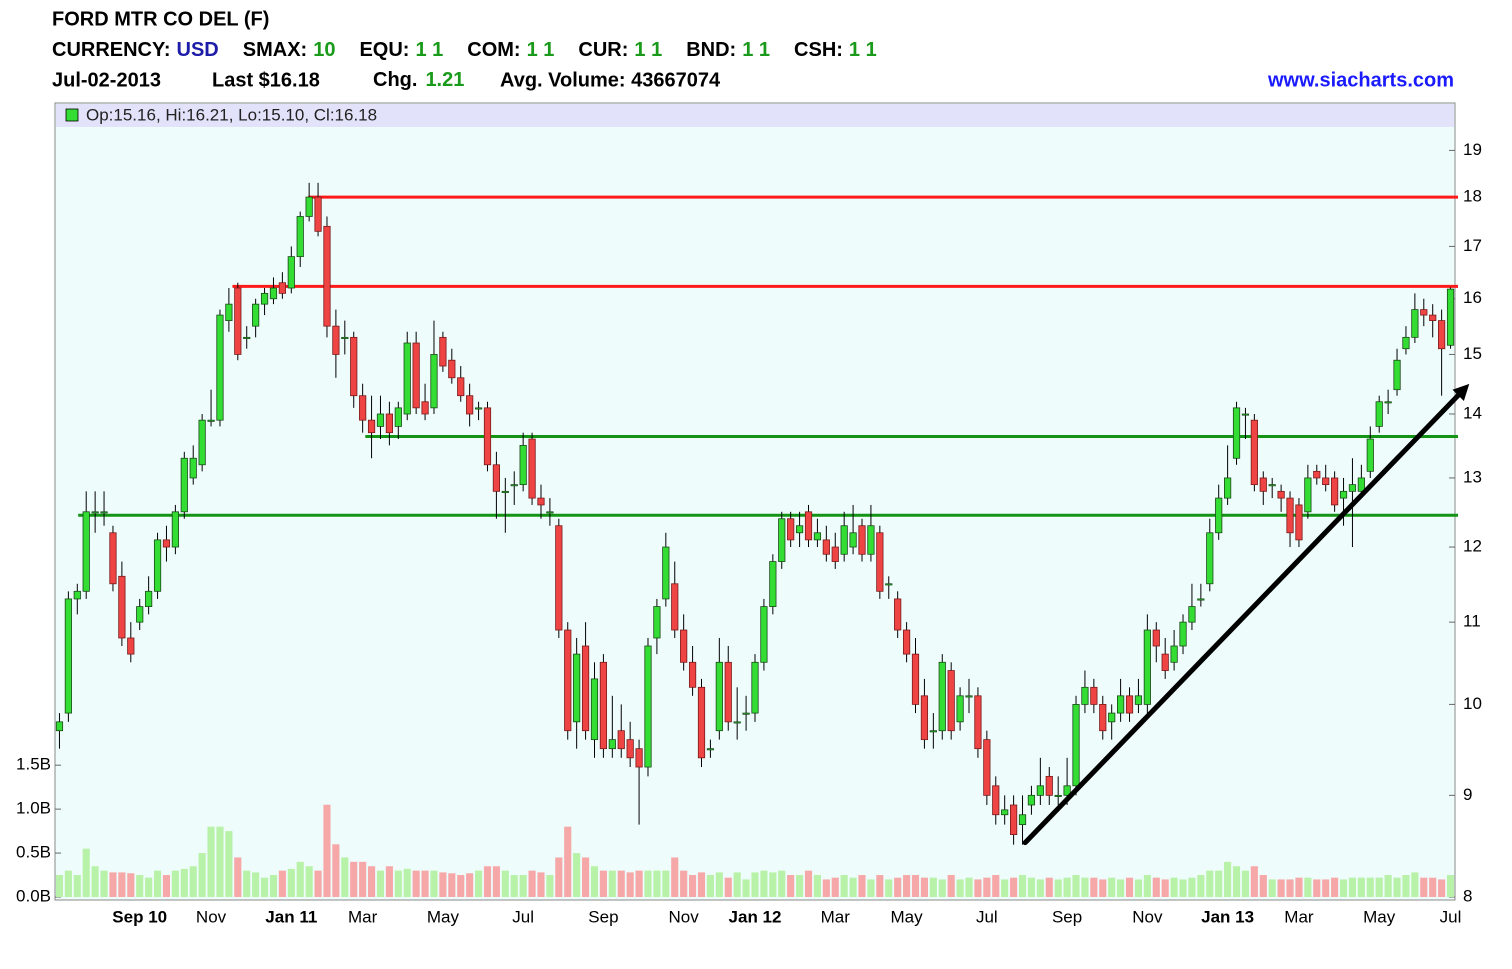 The image size is (1512, 969). I want to click on x-tick-label: Jan 11, so click(291, 916).